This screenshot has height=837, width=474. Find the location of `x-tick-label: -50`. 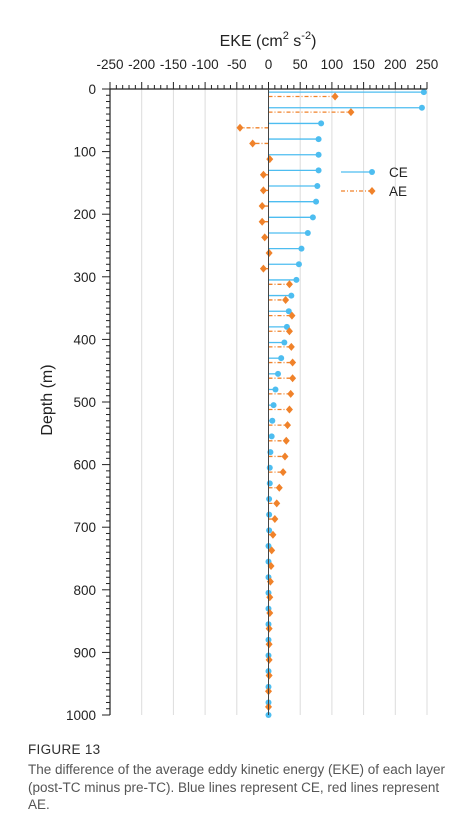

x-tick-label: -50 is located at coordinates (237, 64).